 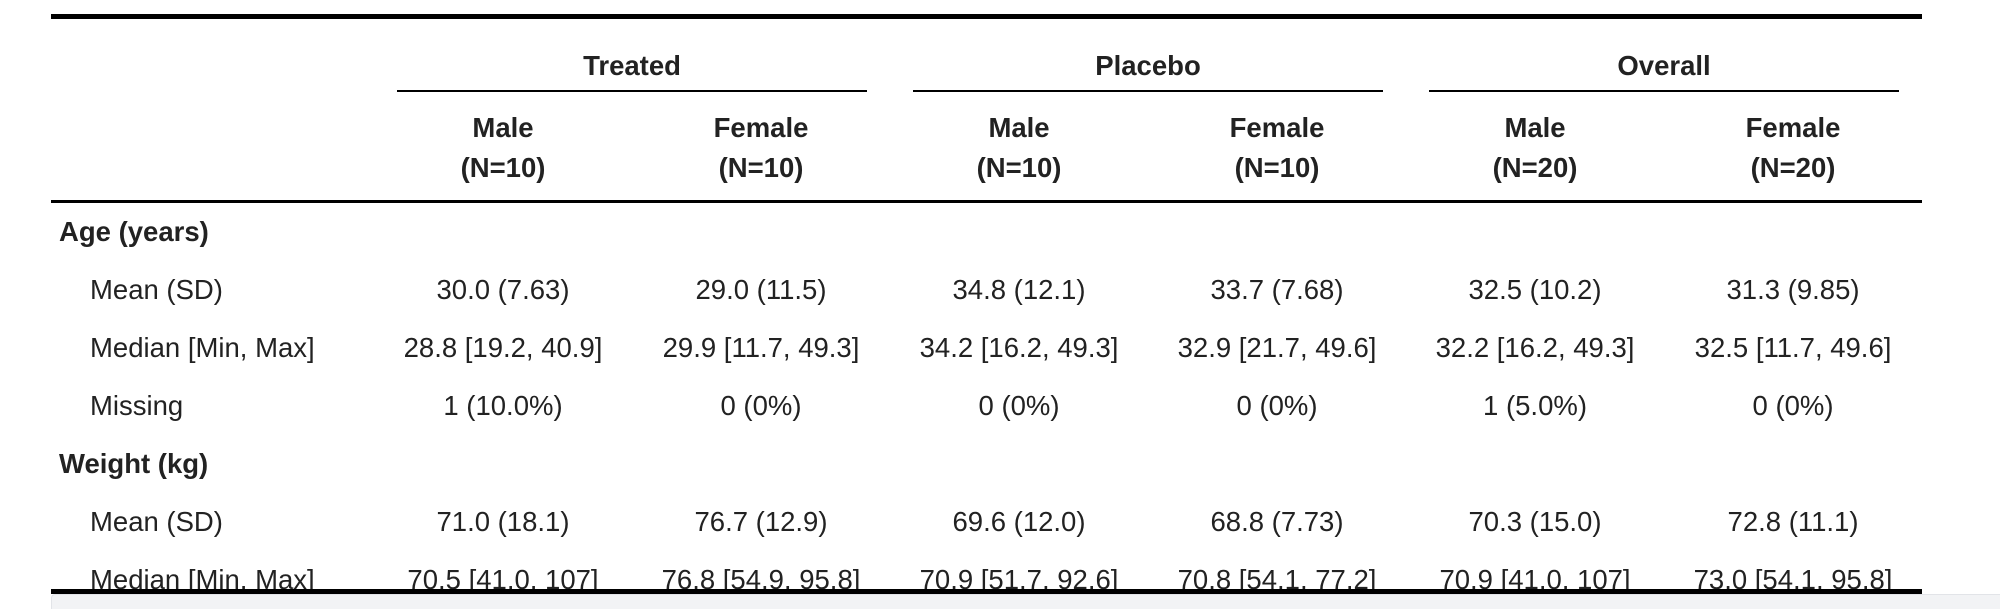 What do you see at coordinates (1664, 65) in the screenshot?
I see `group-label: Overall` at bounding box center [1664, 65].